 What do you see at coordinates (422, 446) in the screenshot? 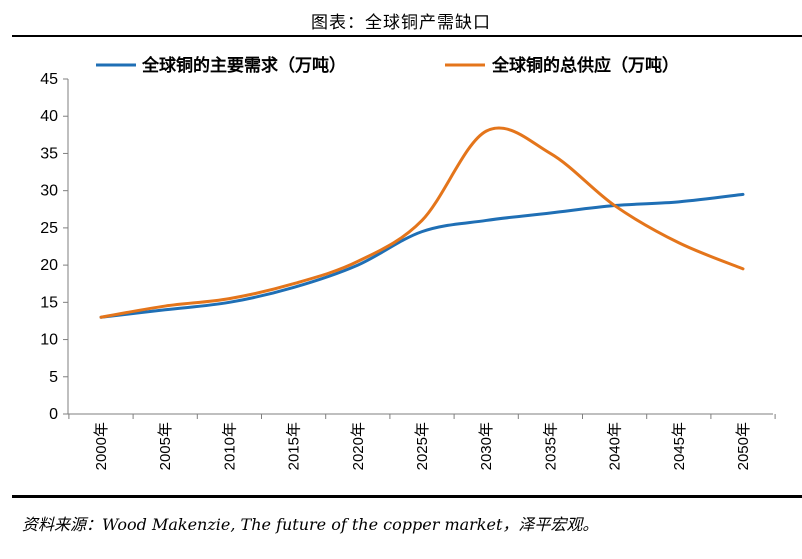
I see `x-tick-label: 2025年` at bounding box center [422, 446].